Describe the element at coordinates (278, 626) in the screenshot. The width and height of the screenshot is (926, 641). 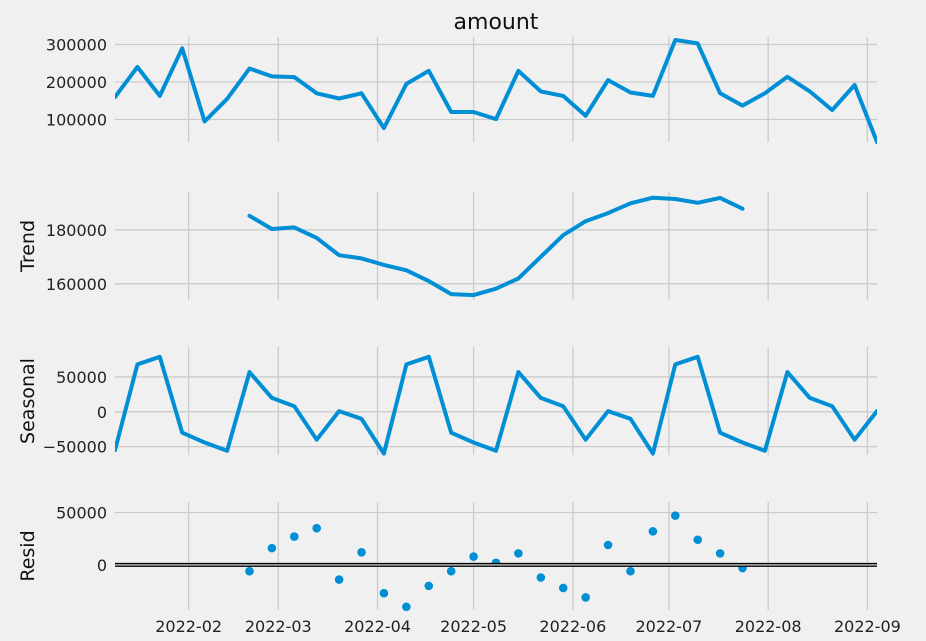
I see `x-tick-label: 2022-03` at that location.